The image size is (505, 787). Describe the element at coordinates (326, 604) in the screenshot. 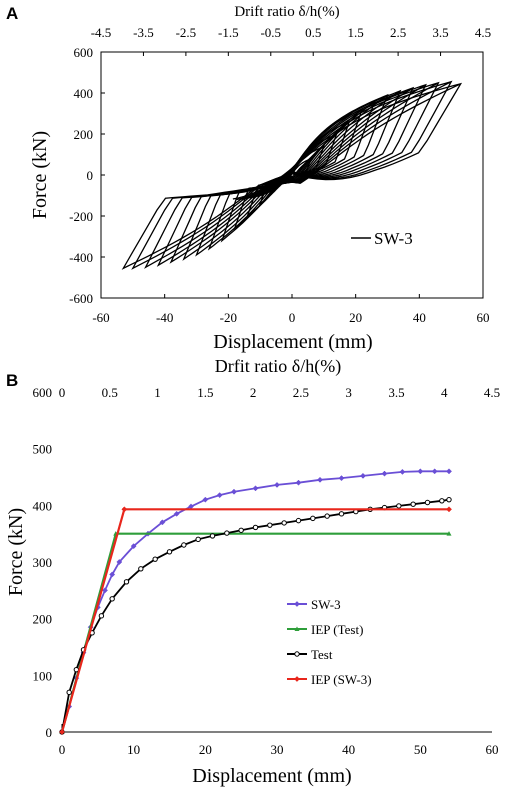

I see `panel-b-legend-label: SW-3` at that location.